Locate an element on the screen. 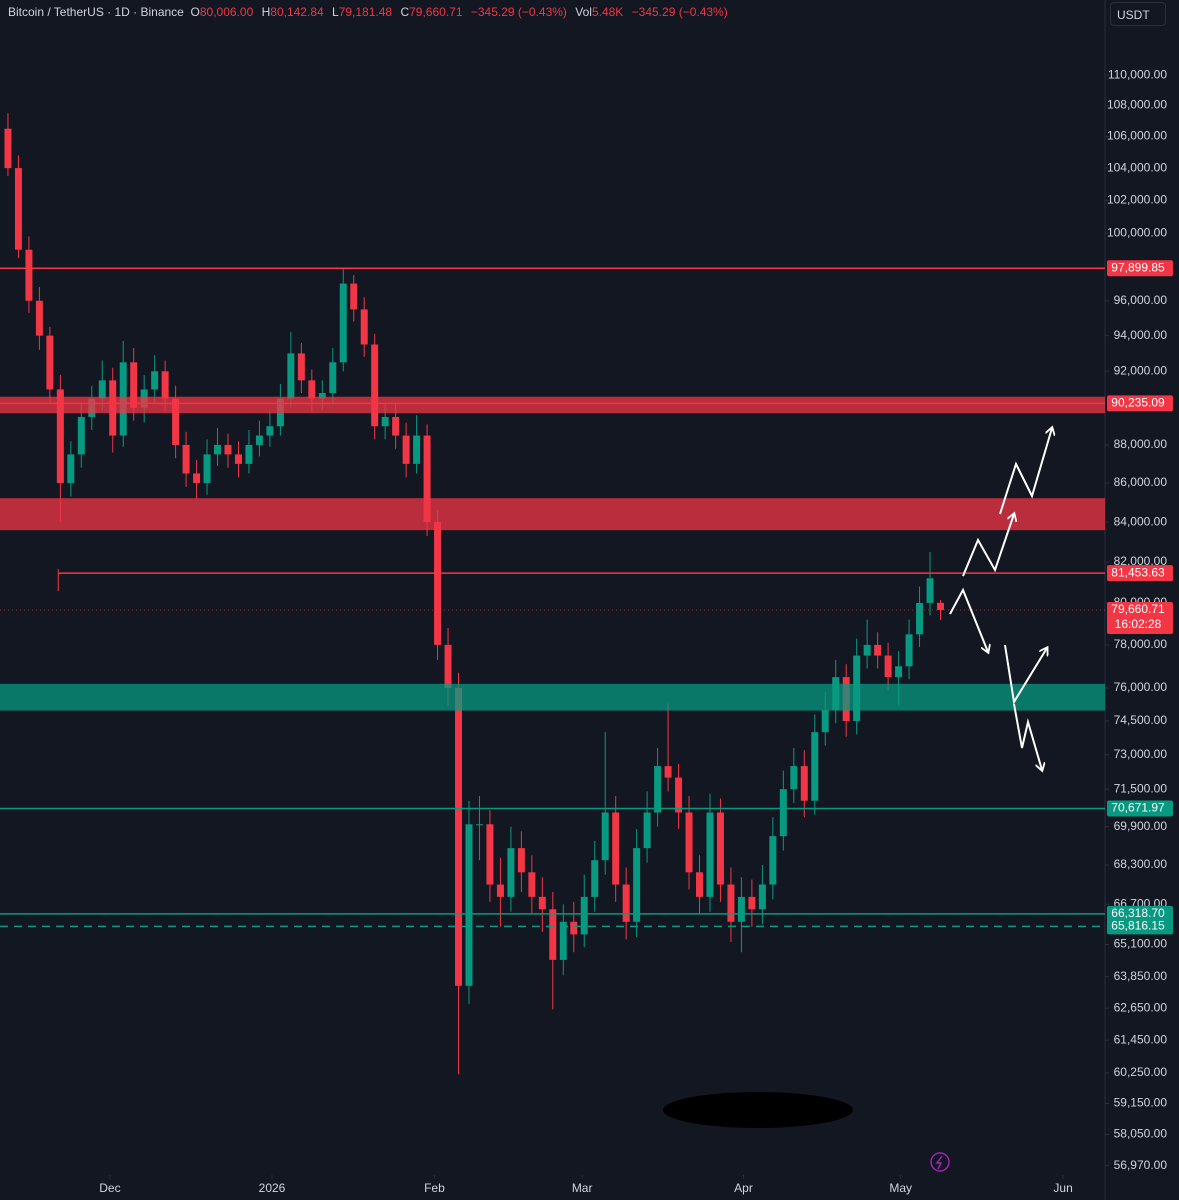 The width and height of the screenshot is (1179, 1200). ohlc-label: L is located at coordinates (335, 12).